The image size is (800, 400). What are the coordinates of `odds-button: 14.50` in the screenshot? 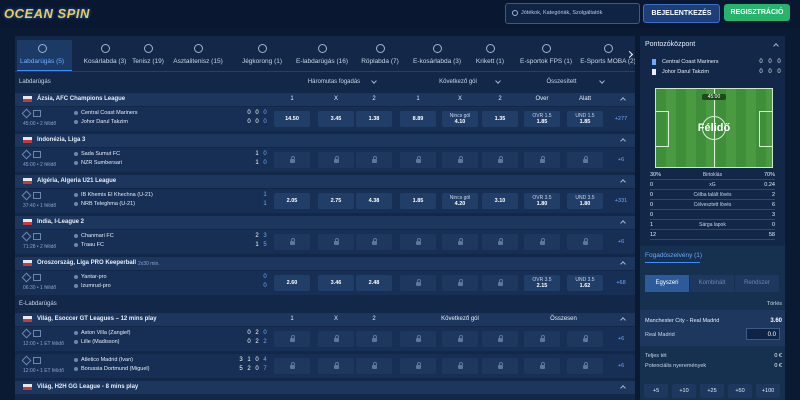 It's located at (292, 119).